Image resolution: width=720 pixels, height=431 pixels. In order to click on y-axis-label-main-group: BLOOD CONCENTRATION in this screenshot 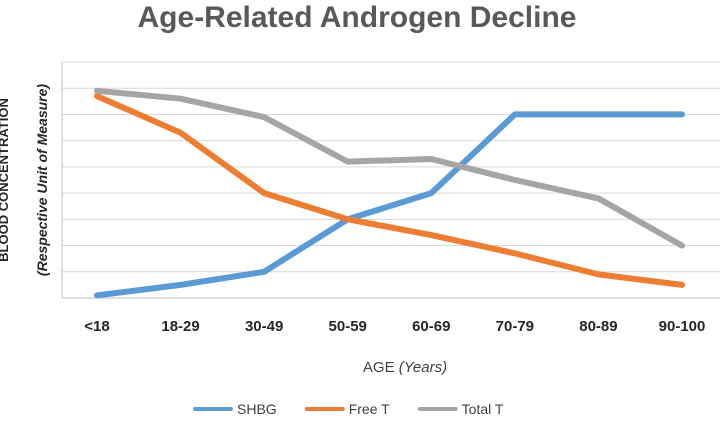, I will do `click(5, 180)`.